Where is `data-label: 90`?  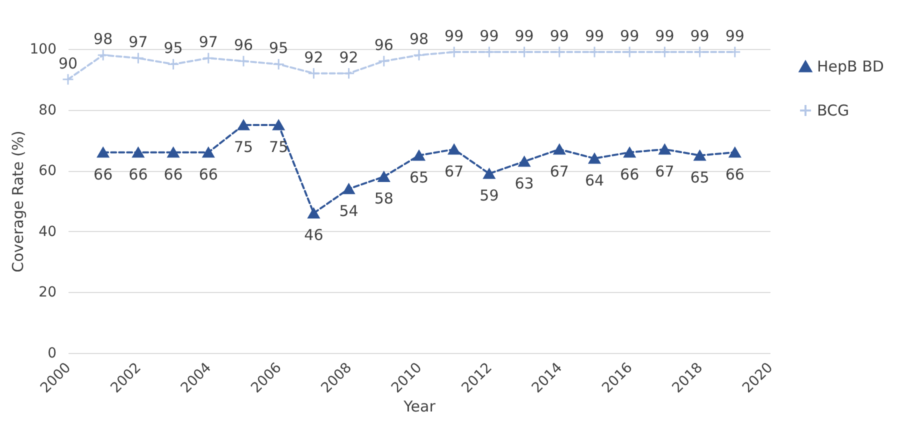
data-label: 90 is located at coordinates (68, 63).